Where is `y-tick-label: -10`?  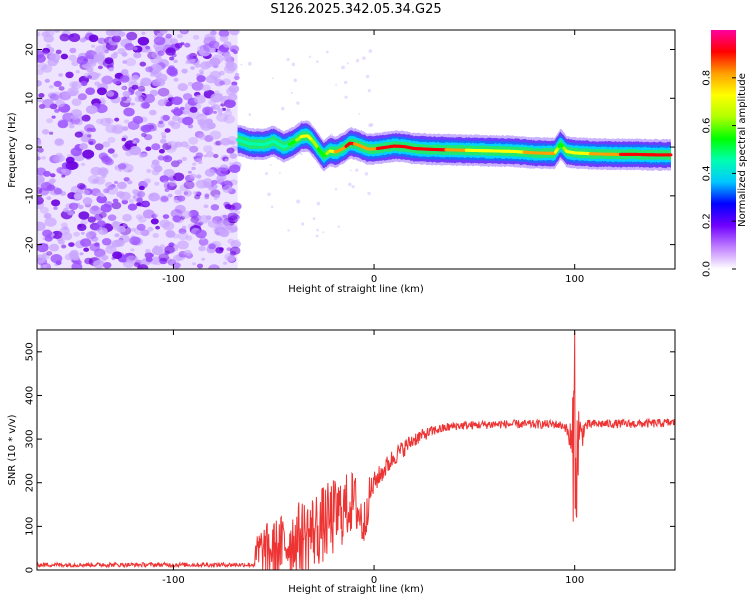 y-tick-label: -10 is located at coordinates (30, 196).